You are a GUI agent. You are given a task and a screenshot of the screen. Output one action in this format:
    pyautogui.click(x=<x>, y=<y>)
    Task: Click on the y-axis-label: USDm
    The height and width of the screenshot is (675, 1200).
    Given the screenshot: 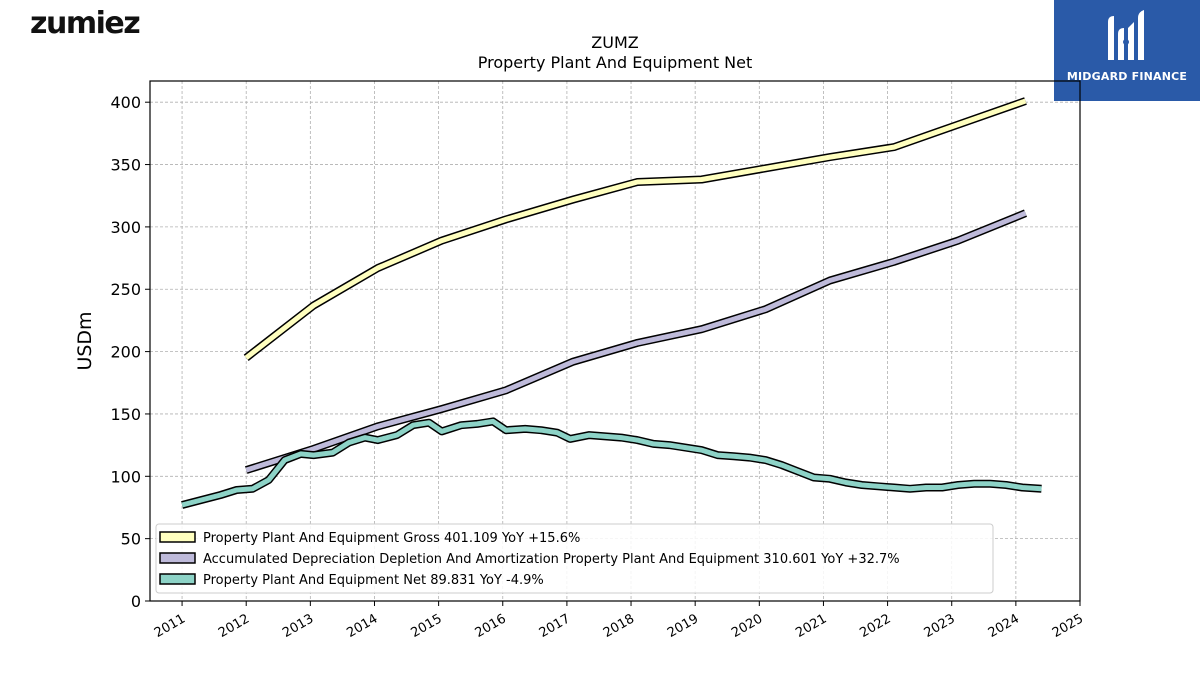 What is the action you would take?
    pyautogui.click(x=85, y=340)
    